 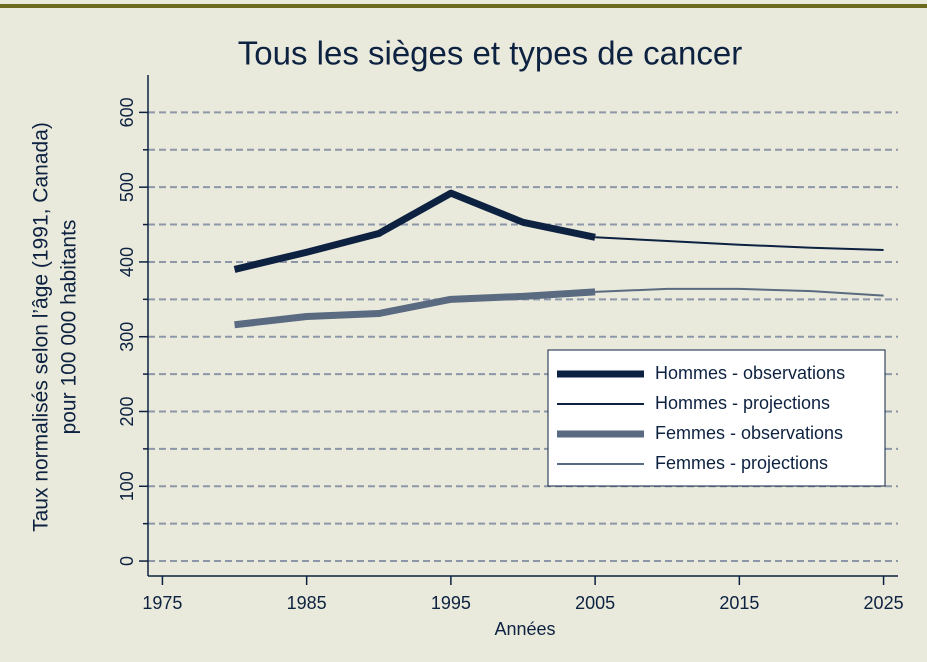 What do you see at coordinates (742, 403) in the screenshot?
I see `legend-label: Hommes - projections` at bounding box center [742, 403].